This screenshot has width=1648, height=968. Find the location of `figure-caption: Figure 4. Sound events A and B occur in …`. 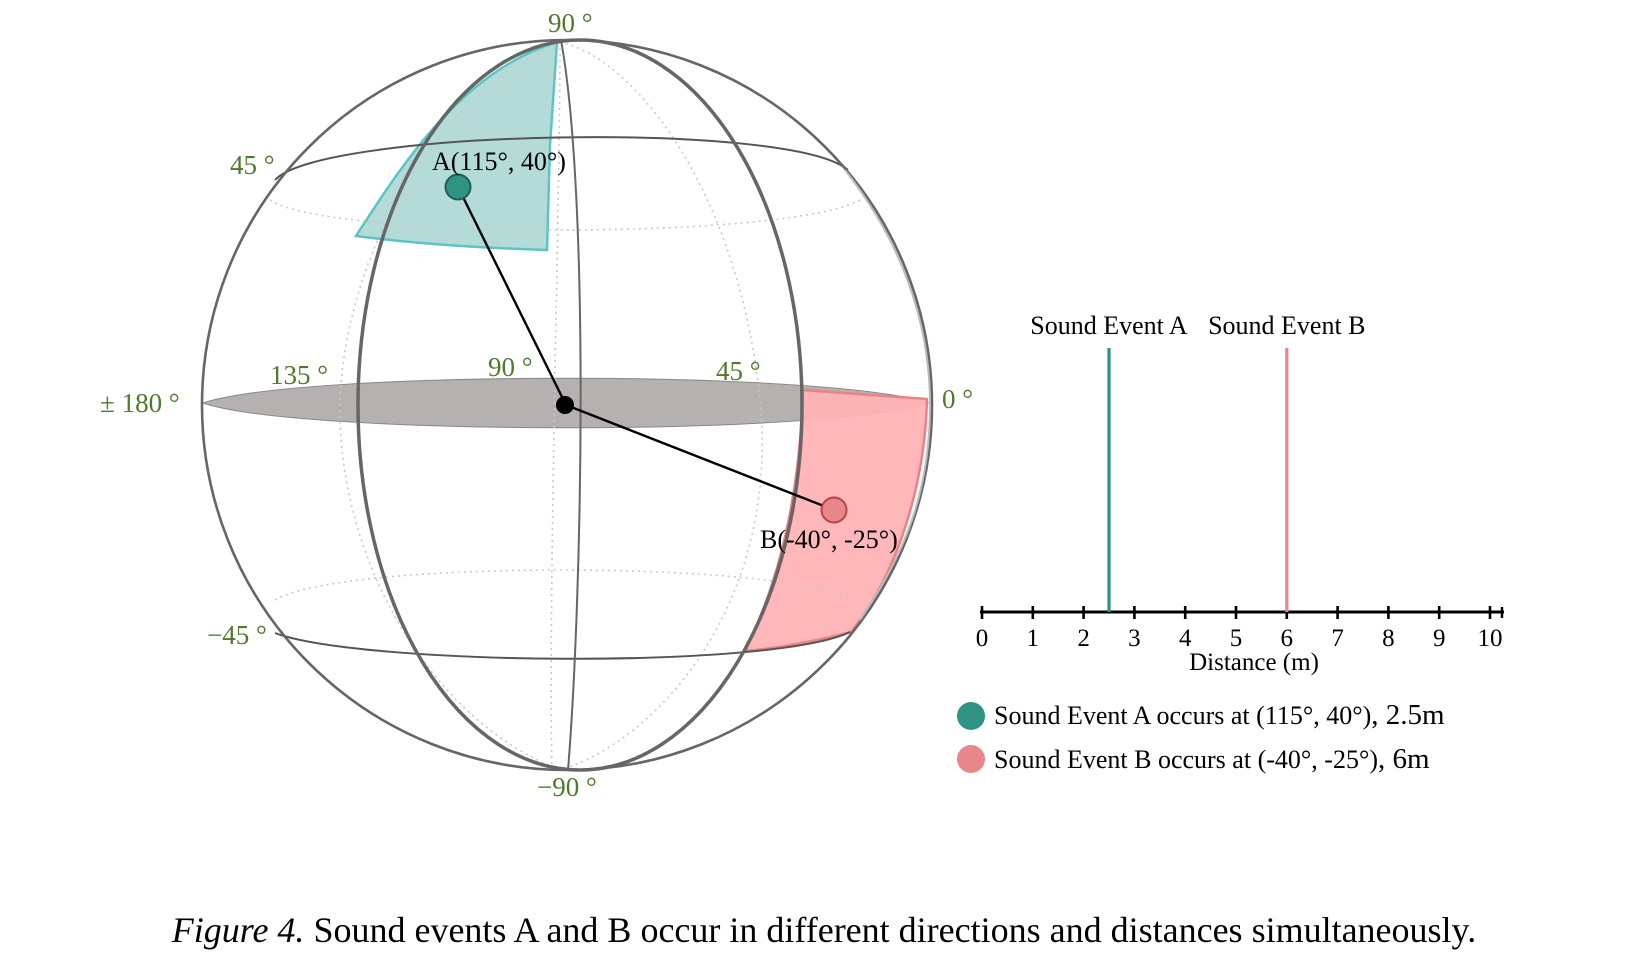

figure-caption: Figure 4. Sound events A and B occur in … is located at coordinates (824, 930).